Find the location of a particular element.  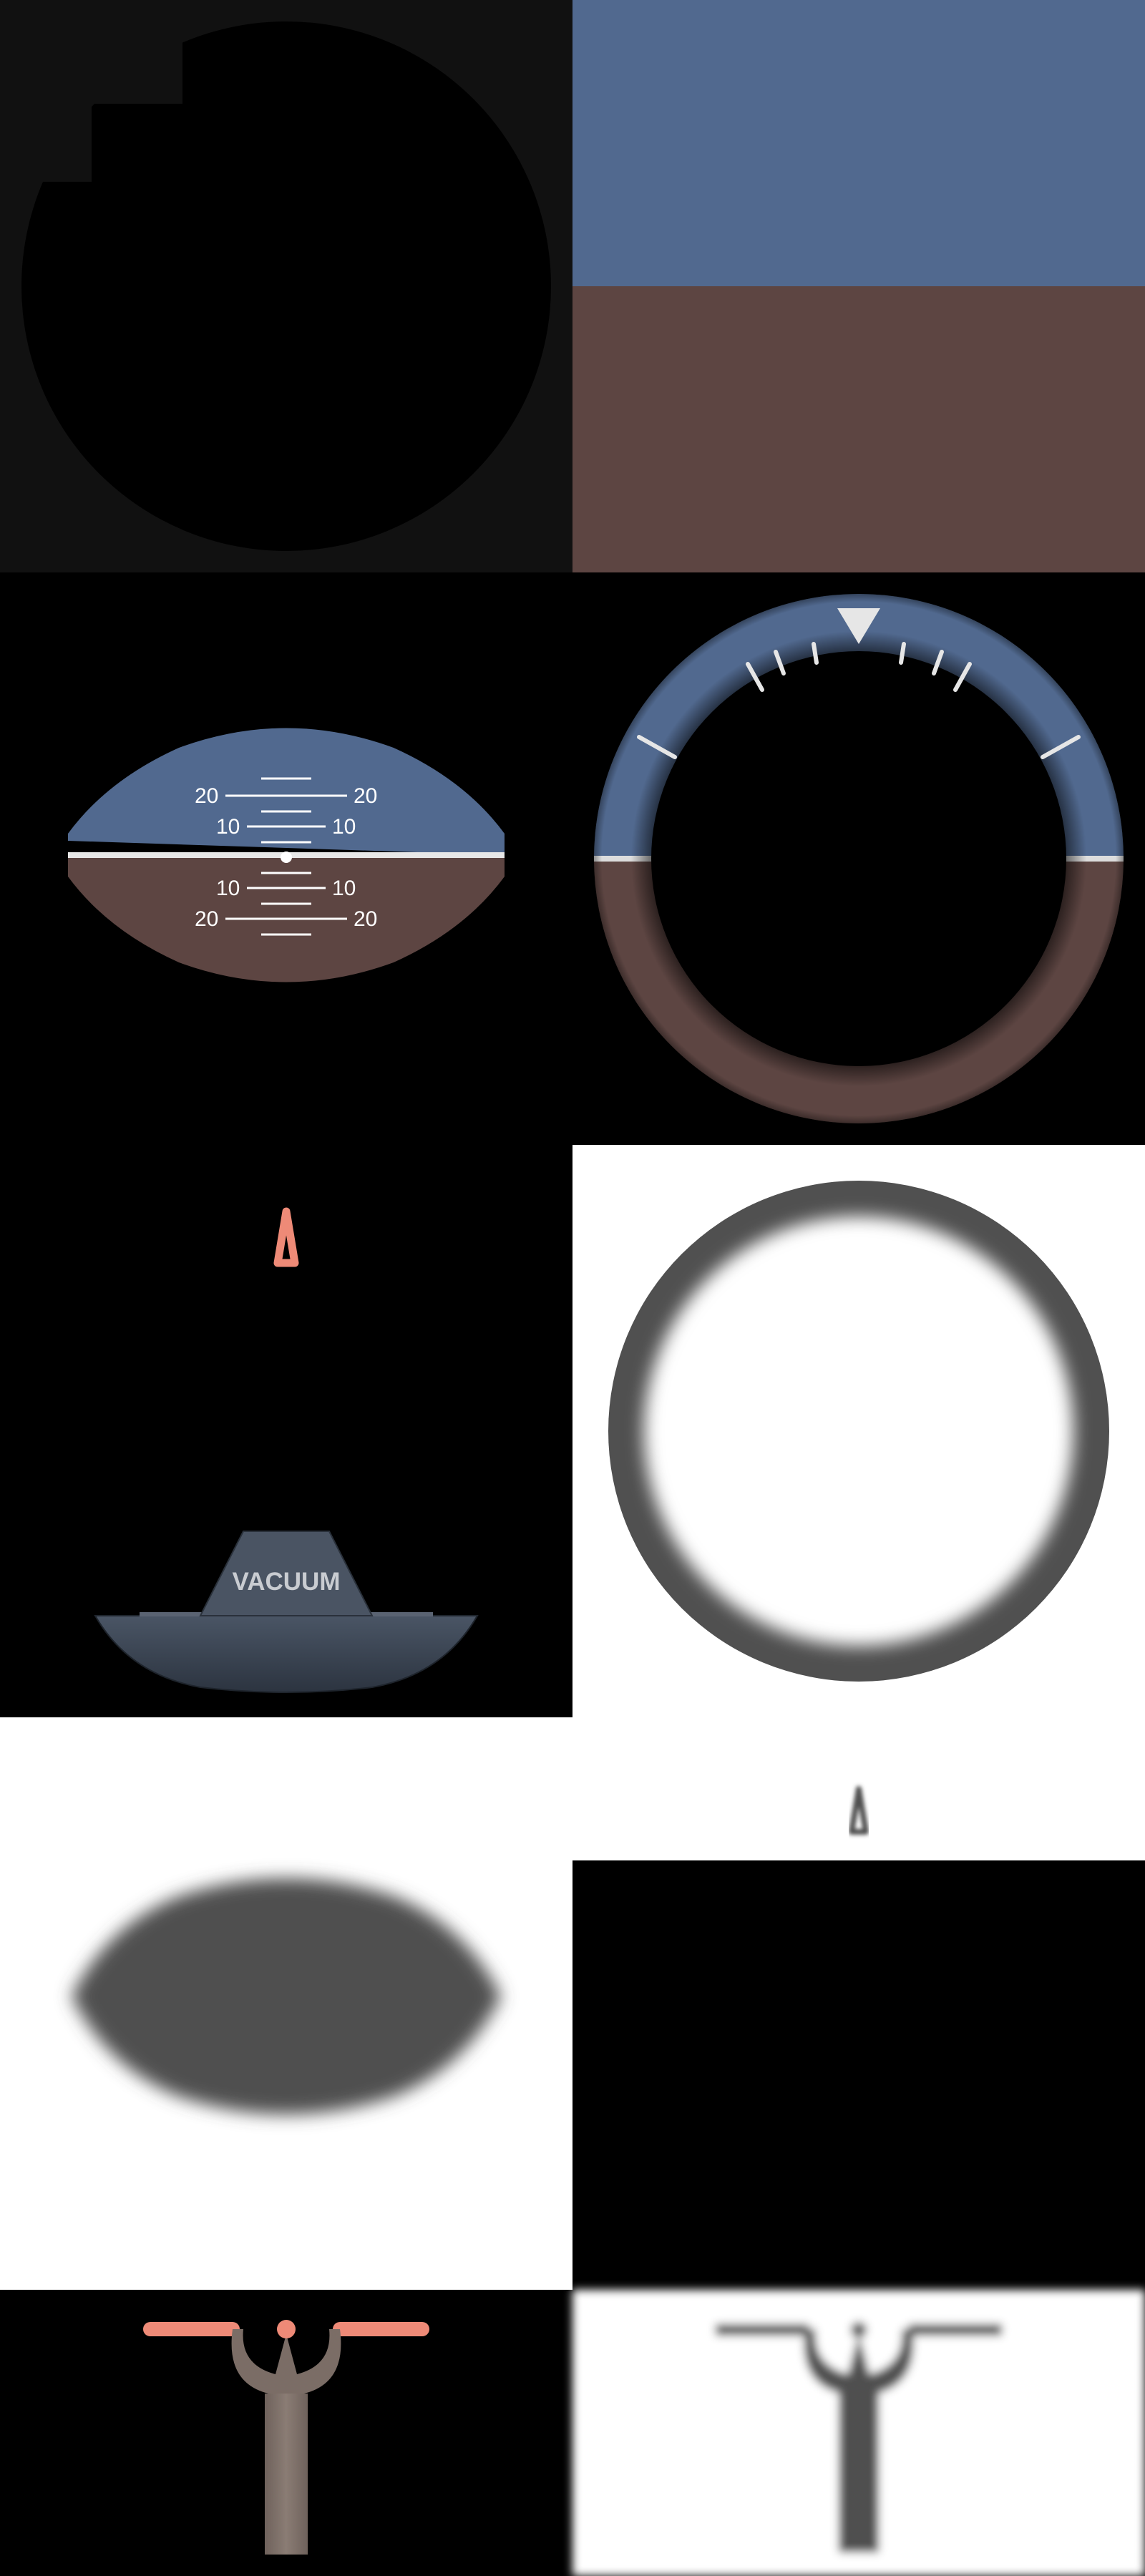

ground-band is located at coordinates (858, 429).